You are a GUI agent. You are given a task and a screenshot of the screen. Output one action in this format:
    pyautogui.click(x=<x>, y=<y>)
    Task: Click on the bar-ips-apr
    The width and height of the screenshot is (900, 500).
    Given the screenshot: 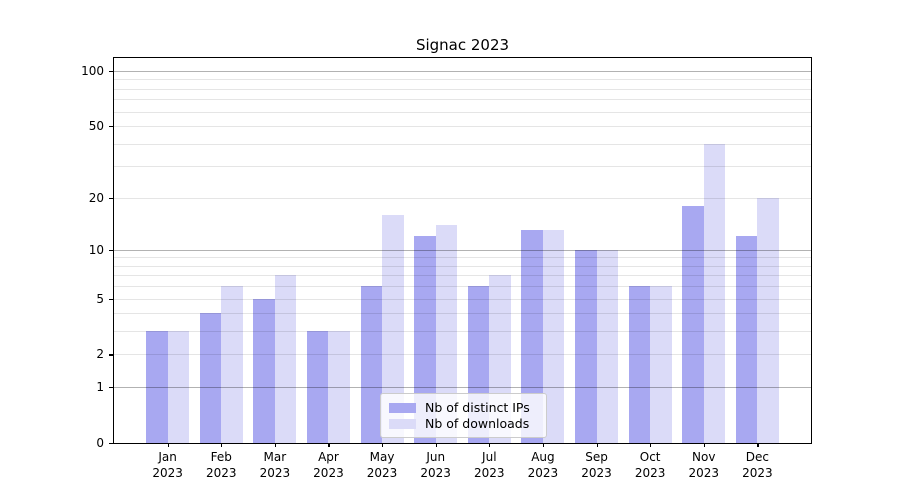 What is the action you would take?
    pyautogui.click(x=318, y=387)
    